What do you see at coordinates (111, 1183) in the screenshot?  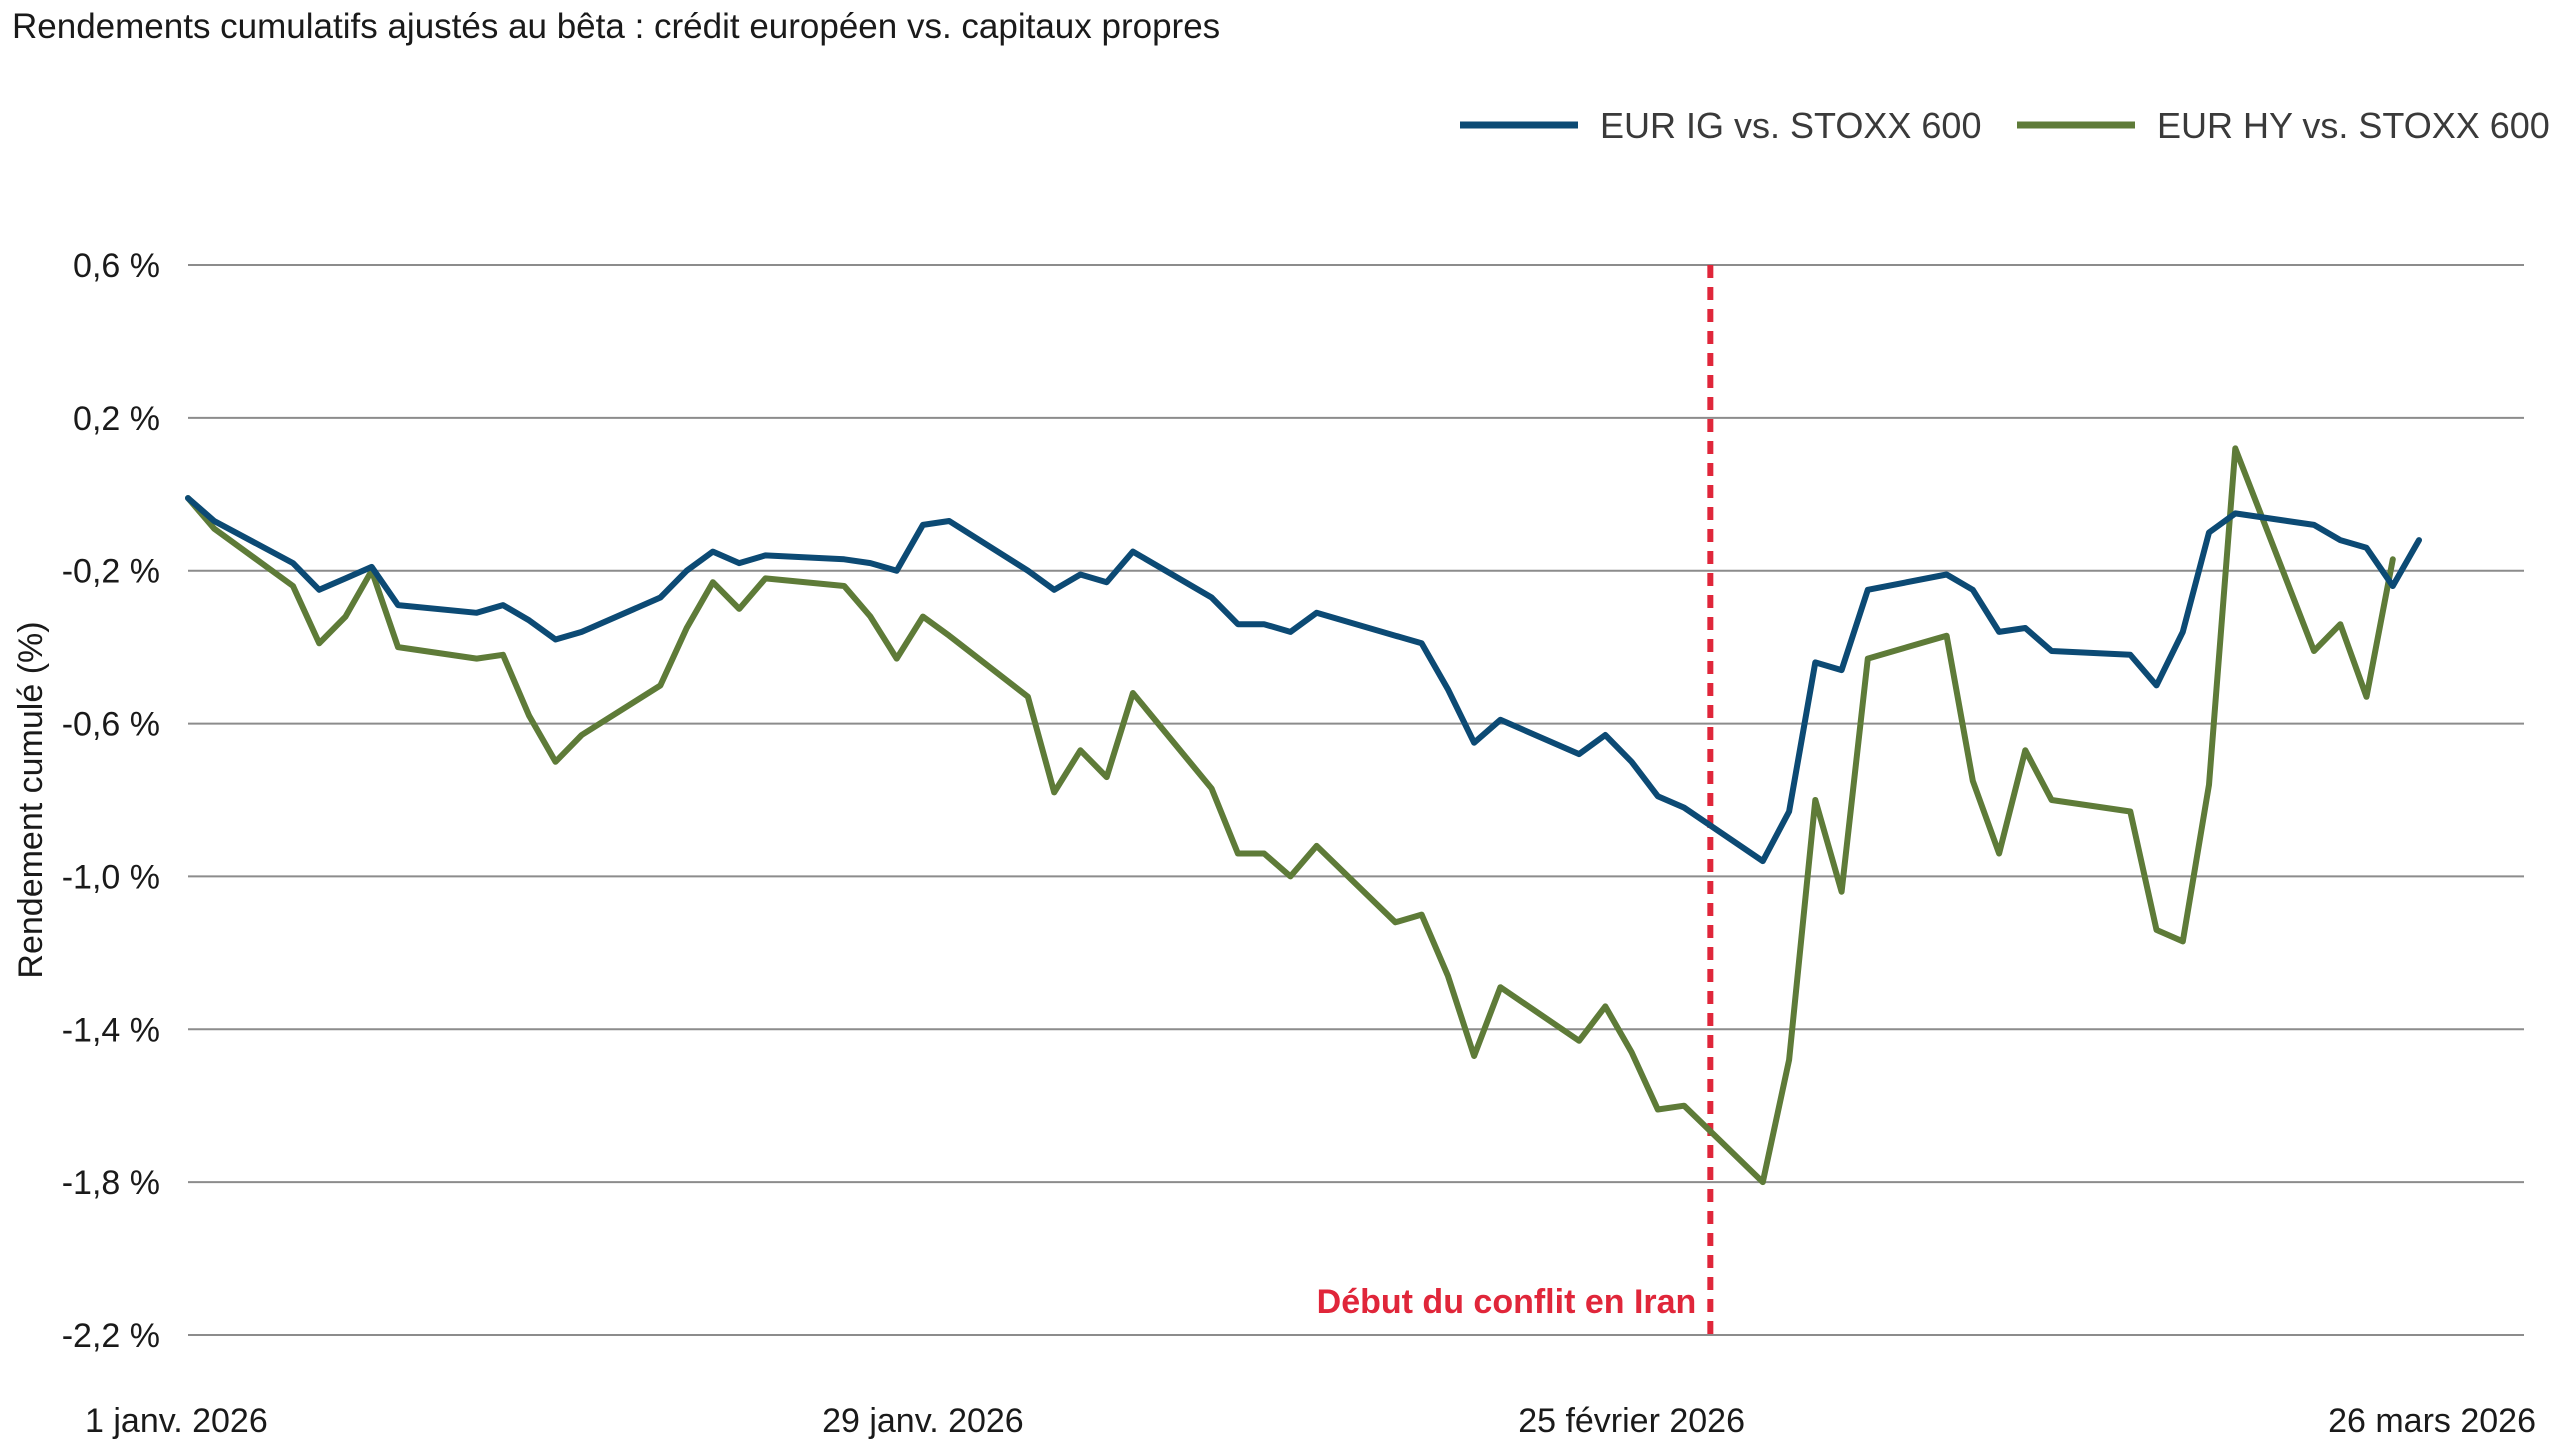 I see `y-tick-label: -1,8 %` at bounding box center [111, 1183].